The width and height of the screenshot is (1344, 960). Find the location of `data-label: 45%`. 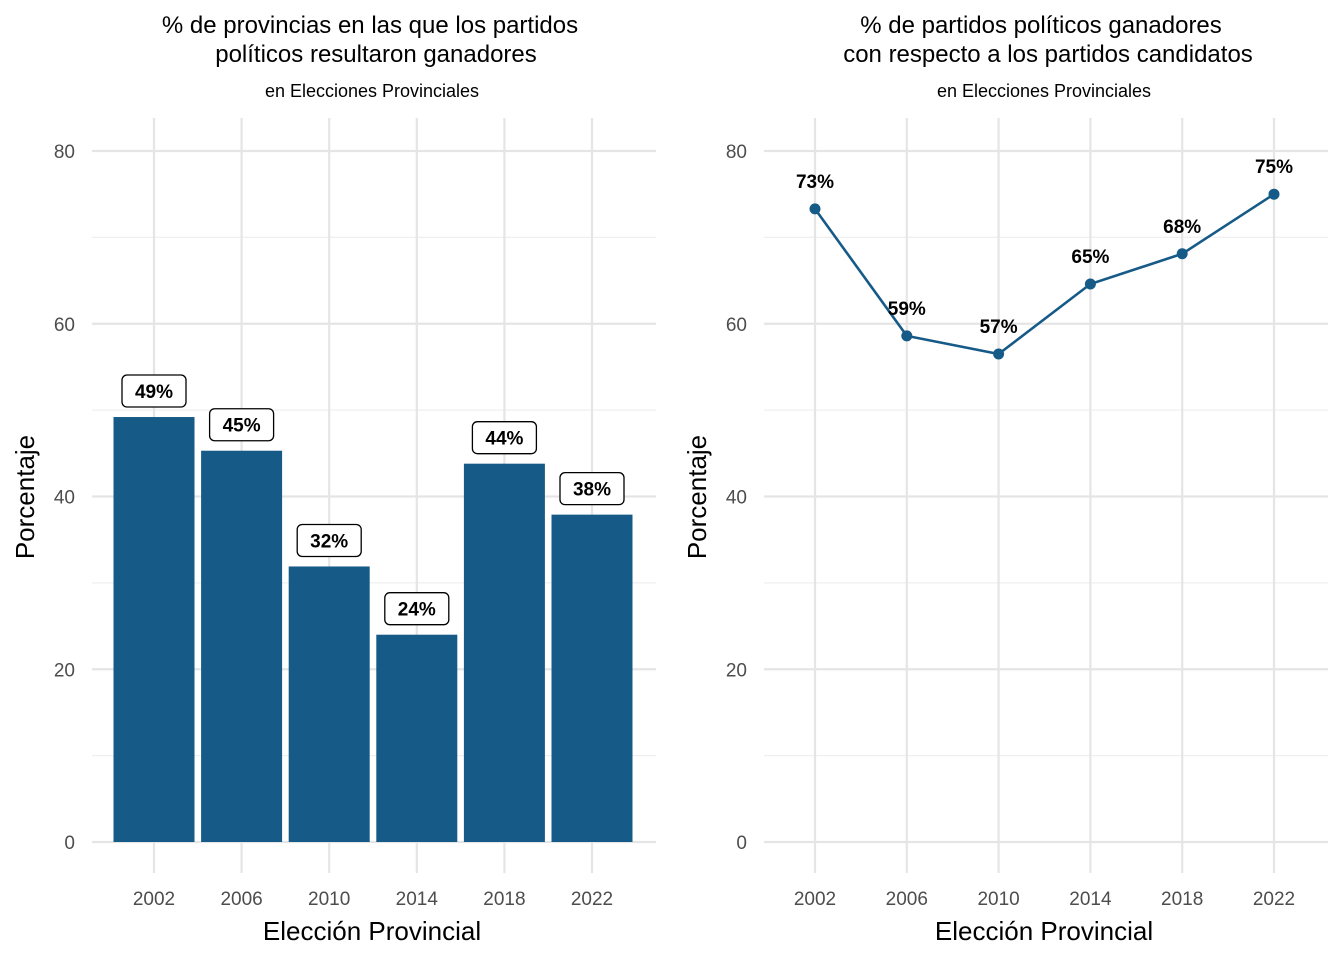

data-label: 45% is located at coordinates (242, 426).